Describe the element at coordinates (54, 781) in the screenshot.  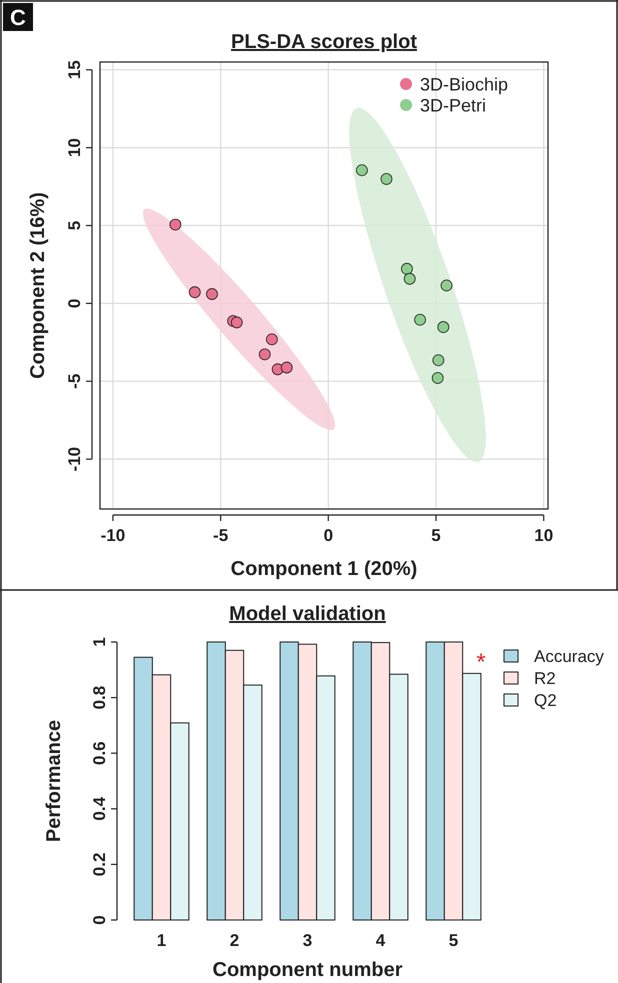
I see `y-axis-title: Performance` at that location.